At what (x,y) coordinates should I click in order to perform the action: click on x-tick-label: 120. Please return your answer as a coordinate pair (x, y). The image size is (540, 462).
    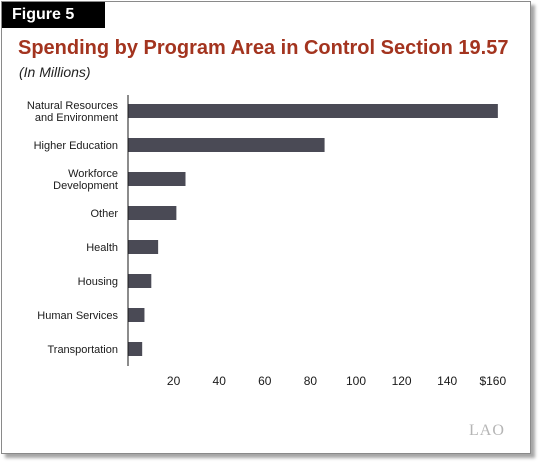
    Looking at the image, I should click on (402, 381).